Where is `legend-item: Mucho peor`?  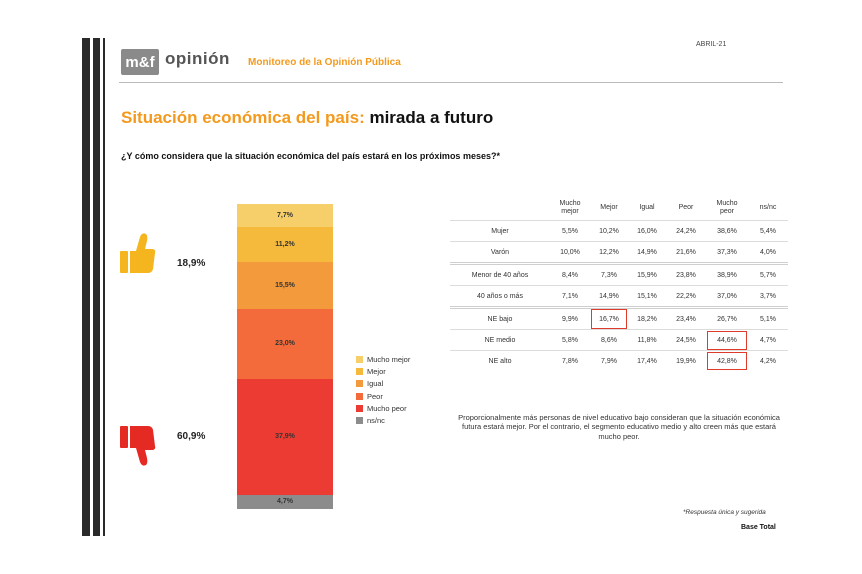 legend-item: Mucho peor is located at coordinates (383, 408).